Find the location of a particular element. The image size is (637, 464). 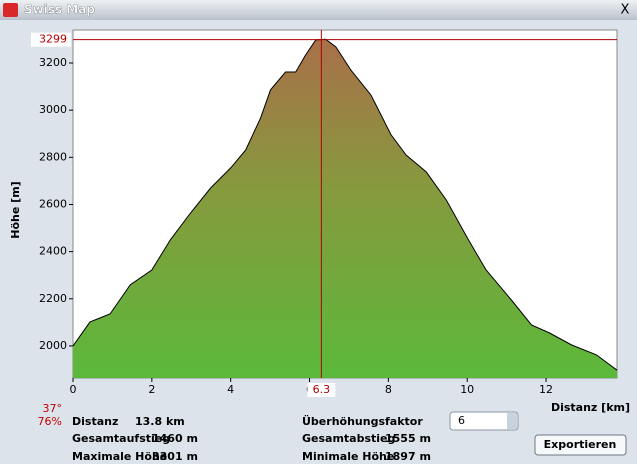

y-tick-label: 2400 is located at coordinates (53, 251).